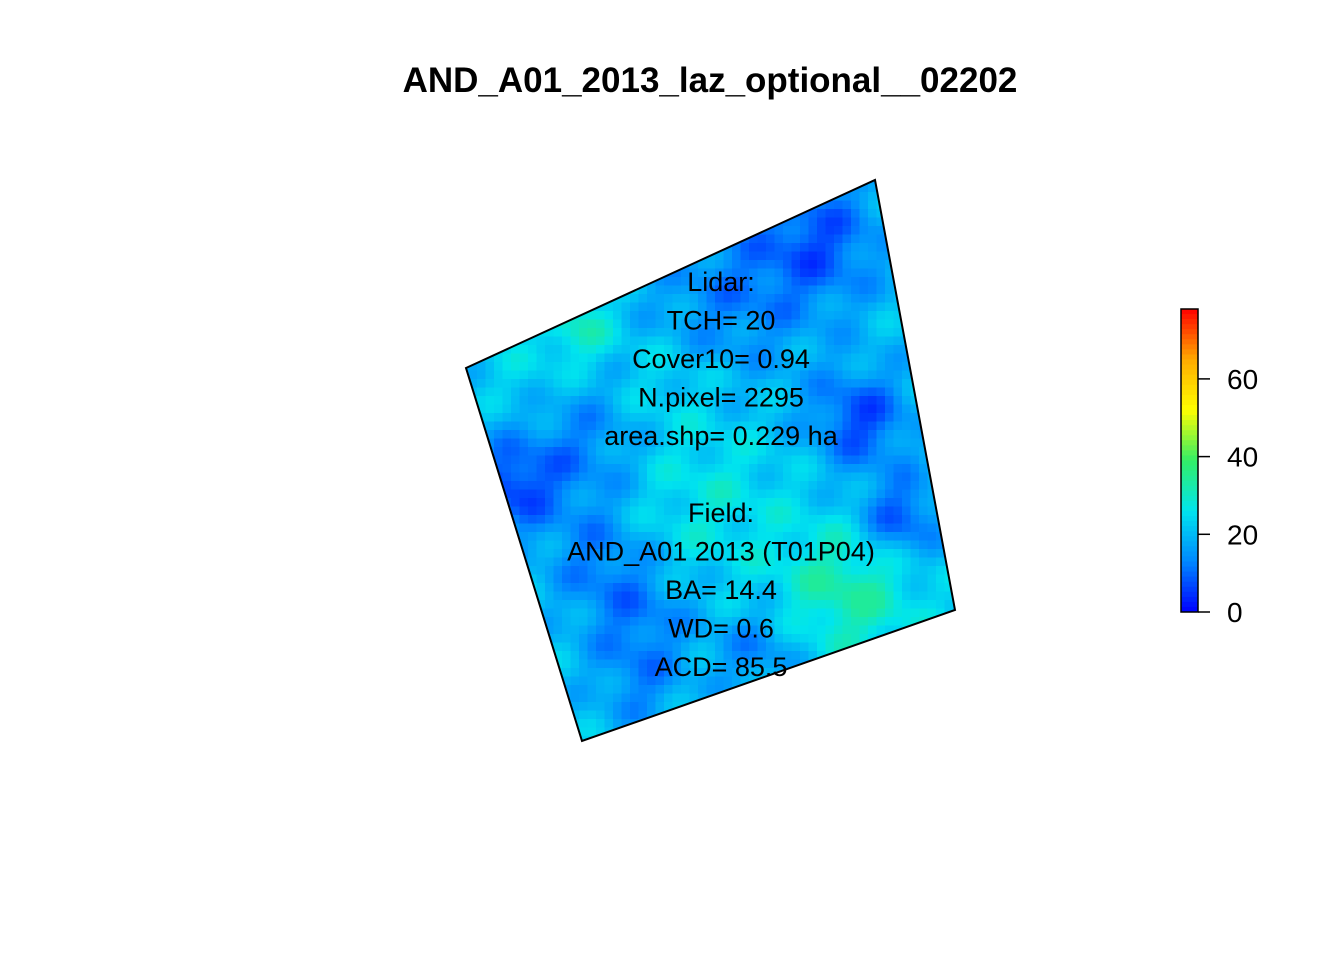 The width and height of the screenshot is (1344, 960). I want to click on colorbar-segment, so click(1189, 448).